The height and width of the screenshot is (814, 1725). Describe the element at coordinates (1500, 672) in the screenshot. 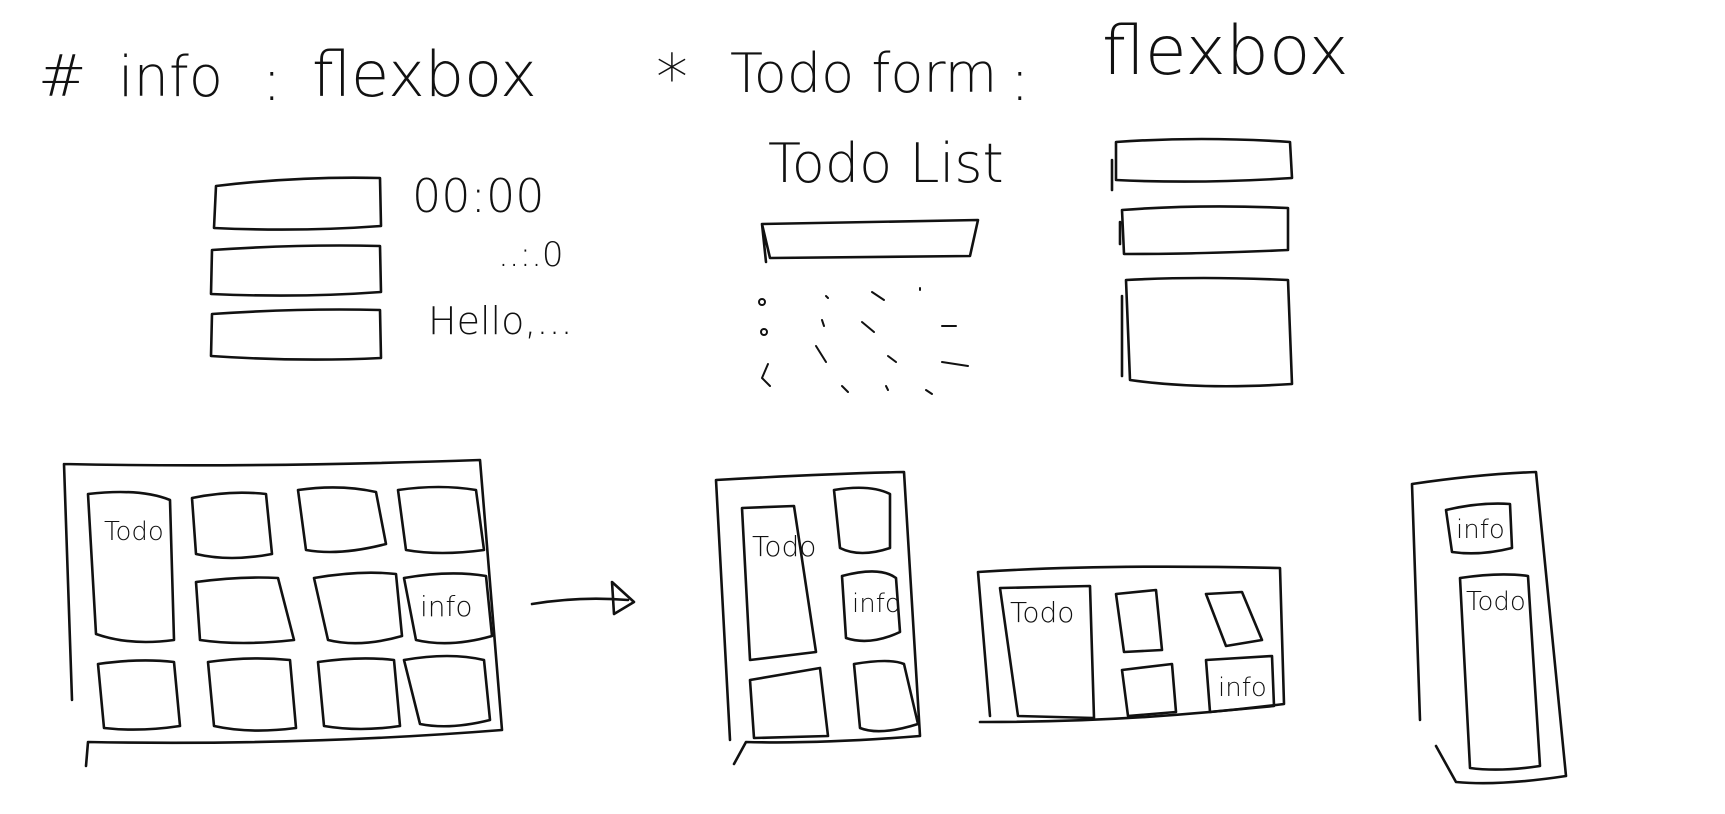

I see `narrow-todo-cell` at that location.